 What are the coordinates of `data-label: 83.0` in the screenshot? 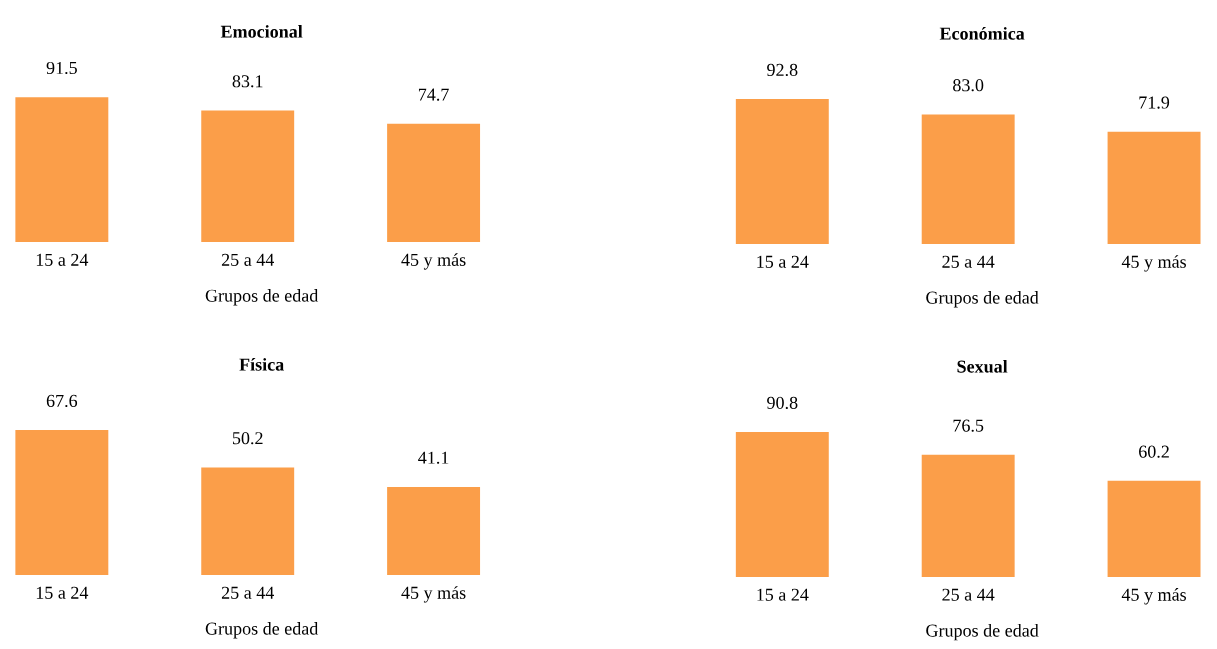 It's located at (968, 85).